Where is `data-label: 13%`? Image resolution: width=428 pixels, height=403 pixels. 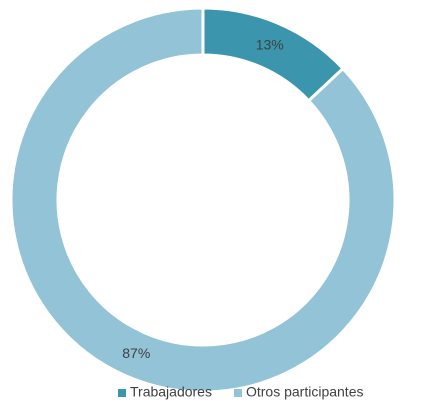
data-label: 13% is located at coordinates (270, 45).